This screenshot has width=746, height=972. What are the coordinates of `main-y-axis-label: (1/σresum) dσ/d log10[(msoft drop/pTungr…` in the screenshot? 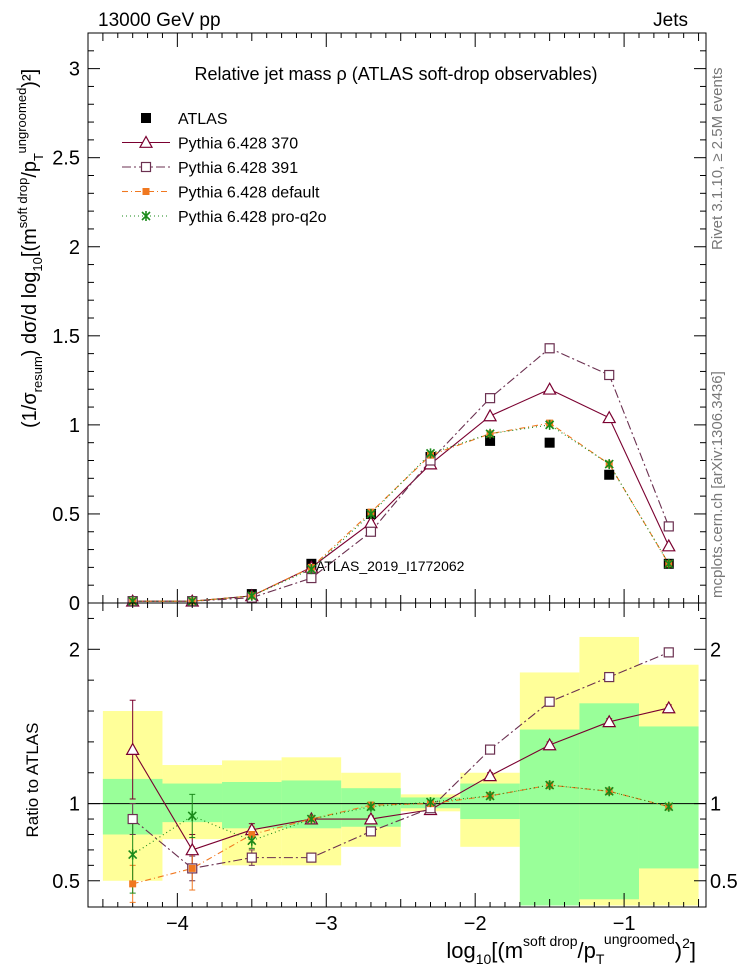 It's located at (30, 248).